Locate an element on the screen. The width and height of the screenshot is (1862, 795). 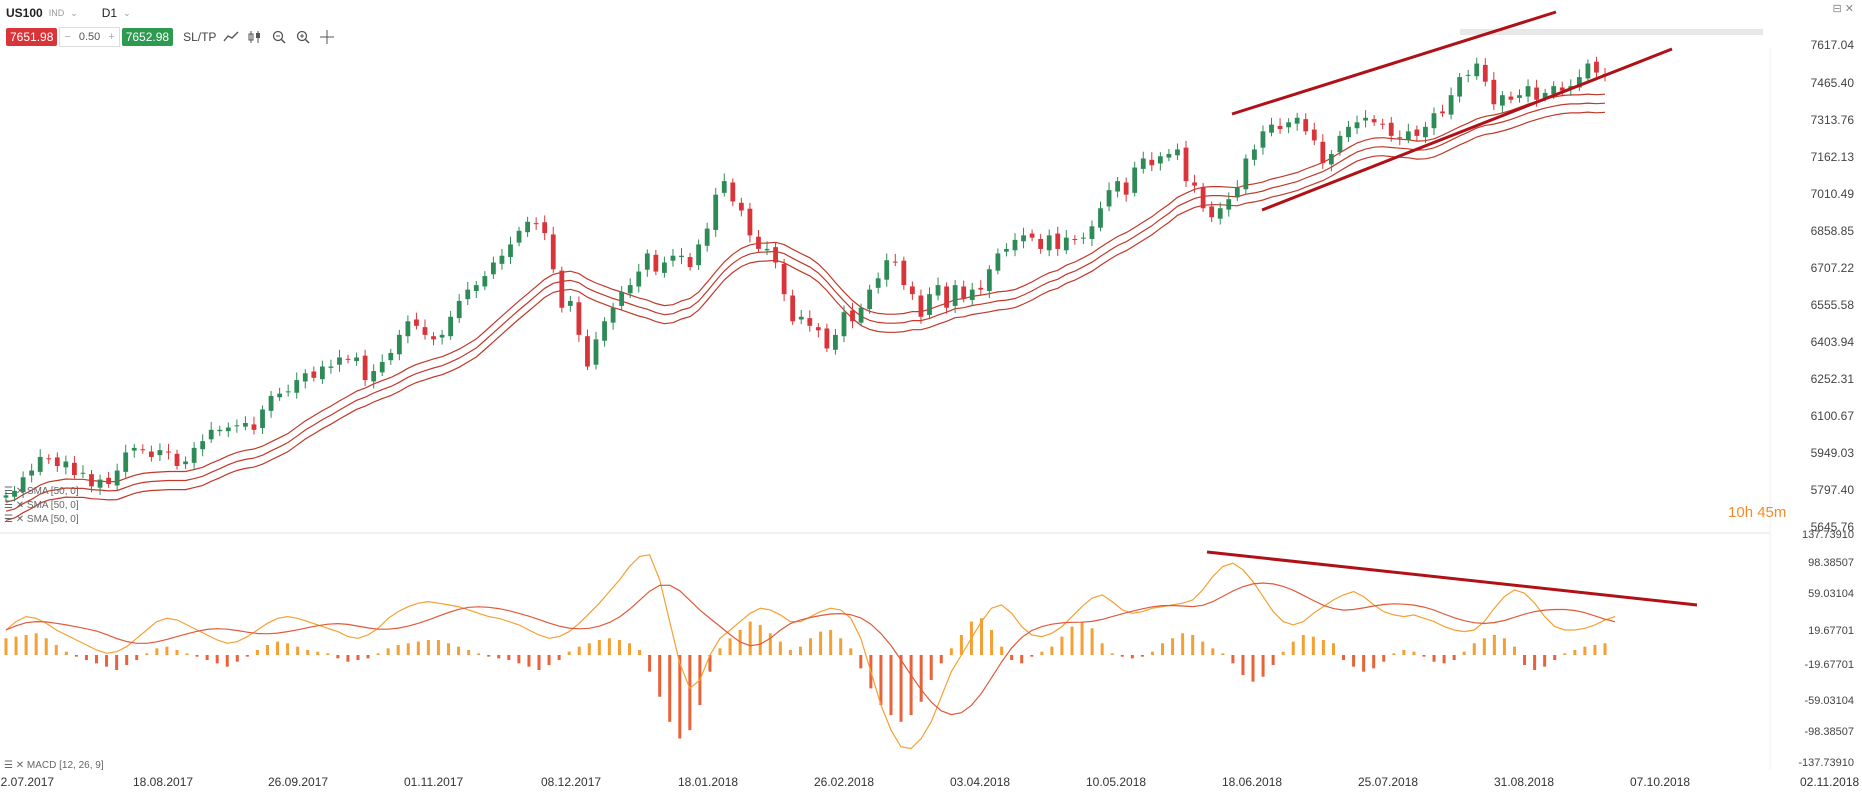
window-controls: ⊟ ✕ is located at coordinates (1843, 9).